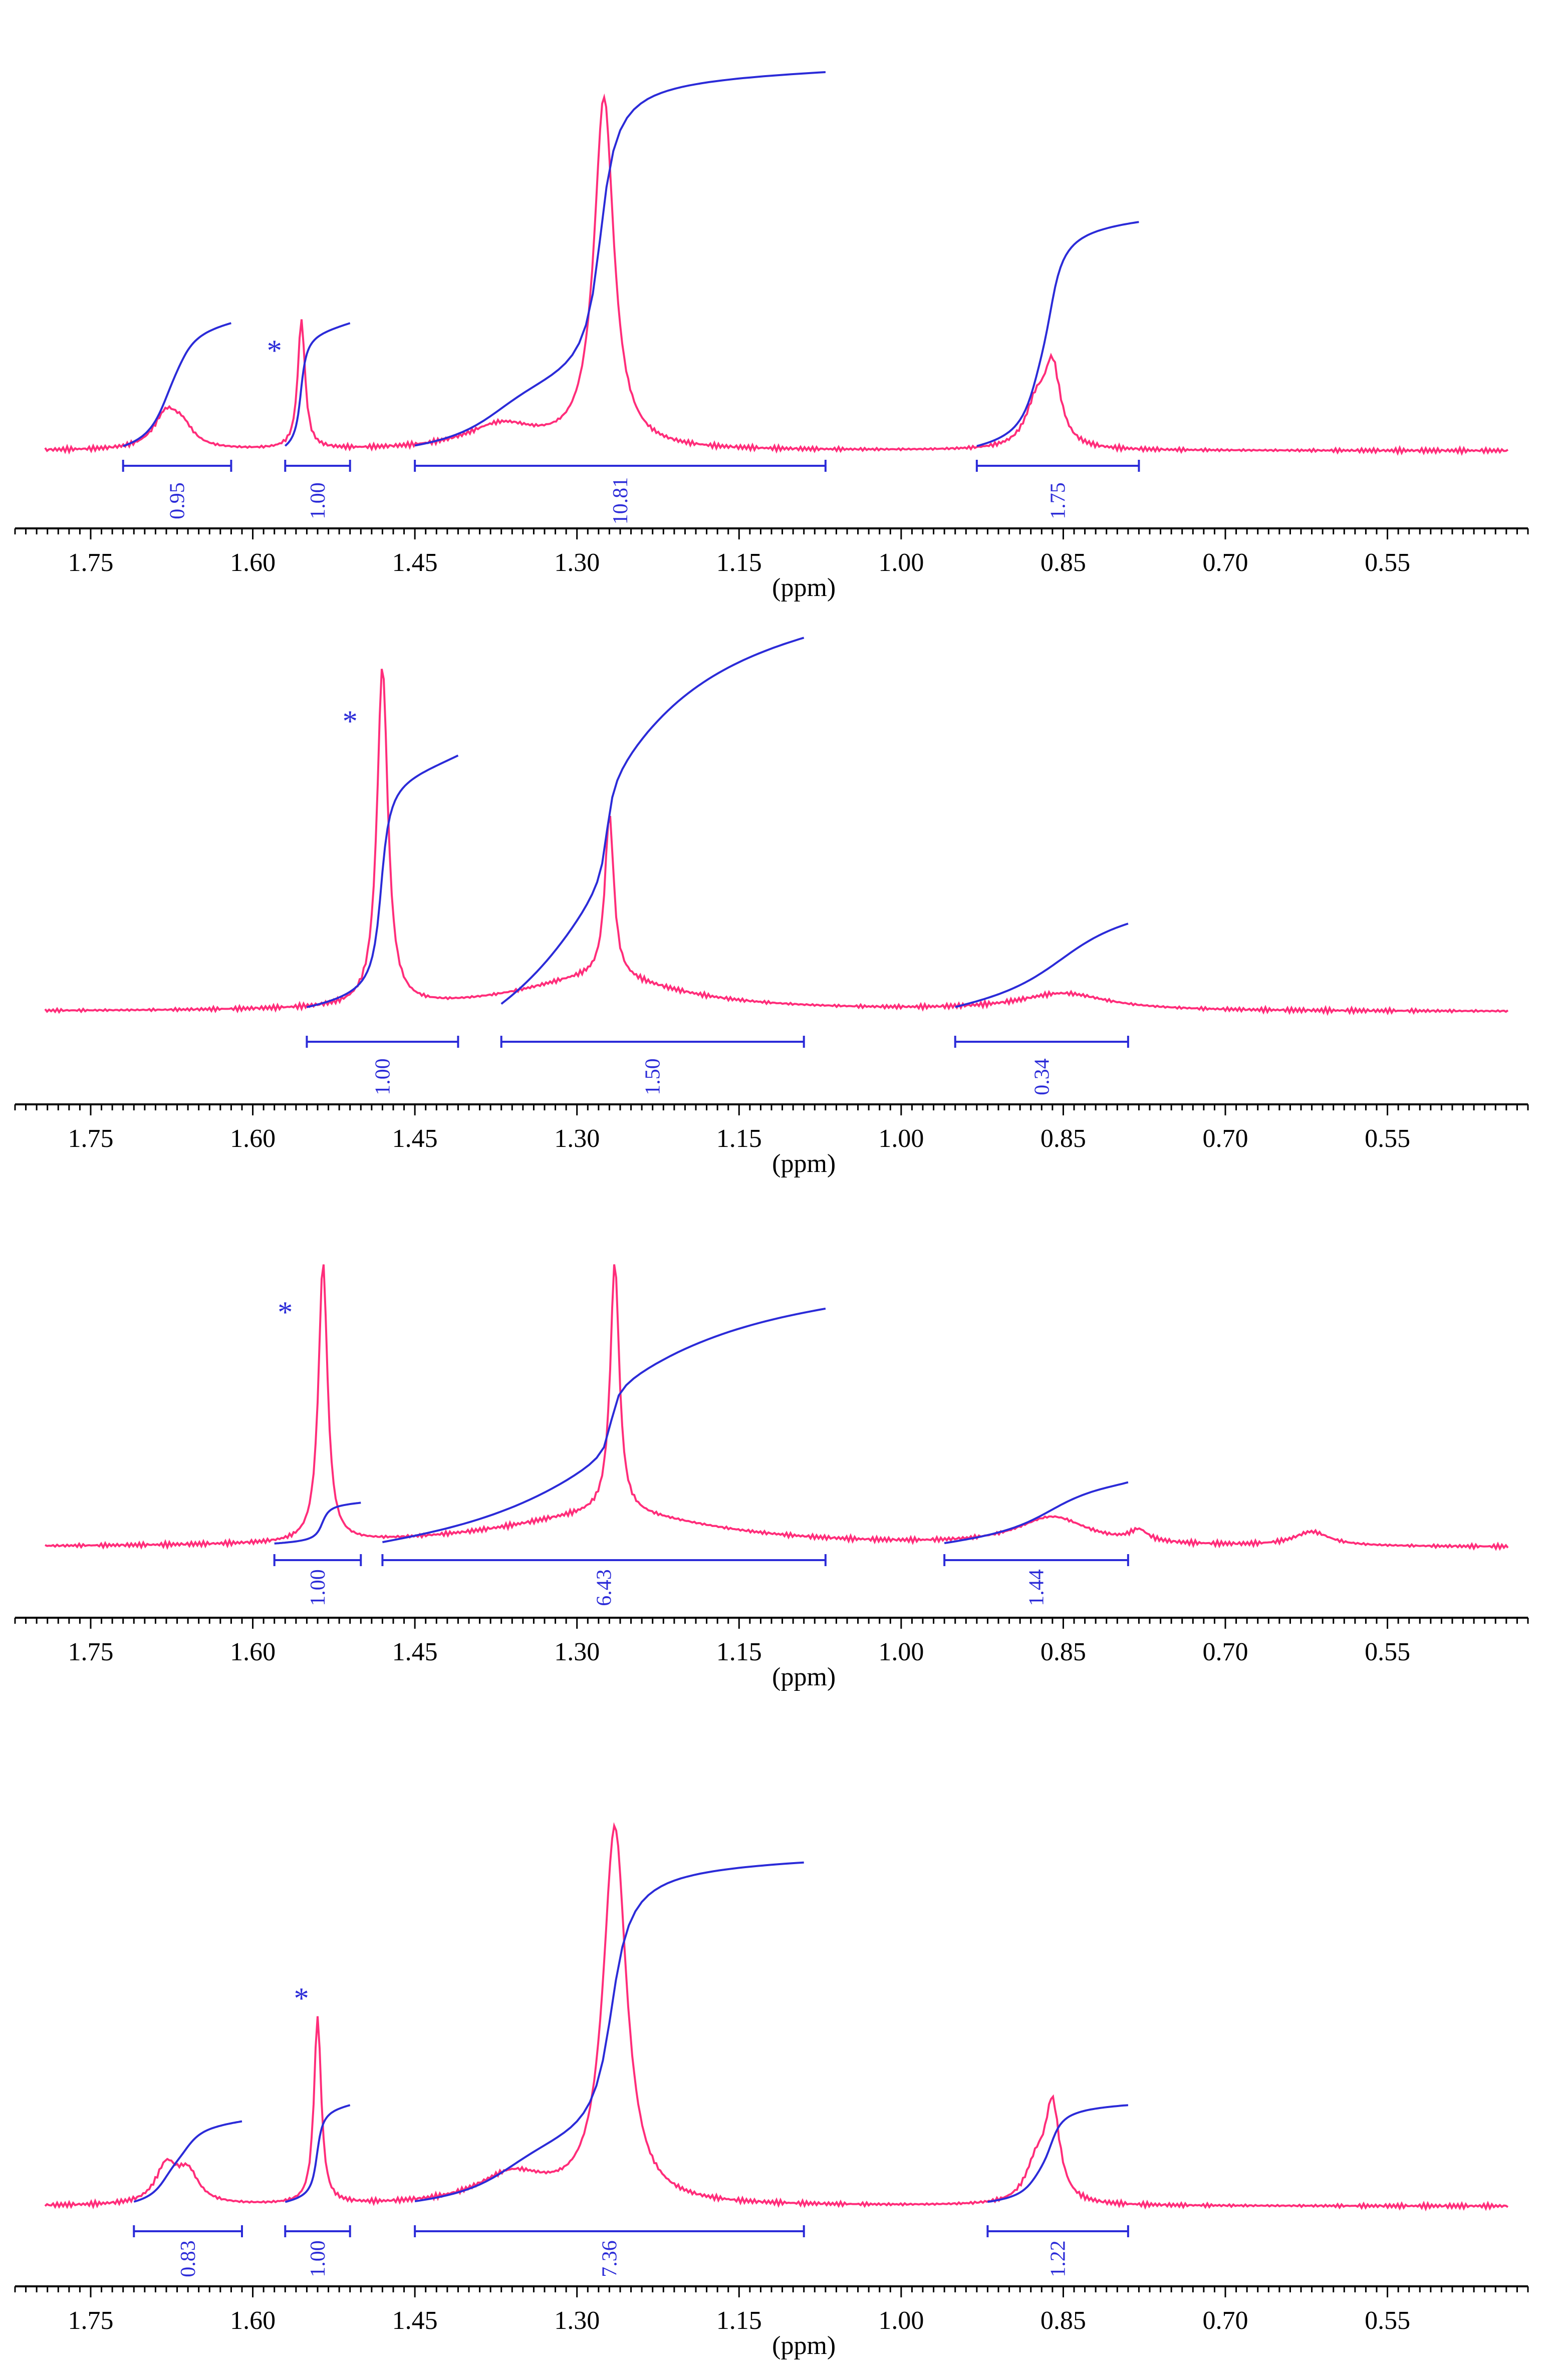  What do you see at coordinates (653, 1077) in the screenshot?
I see `integral-value-label: 1.50` at bounding box center [653, 1077].